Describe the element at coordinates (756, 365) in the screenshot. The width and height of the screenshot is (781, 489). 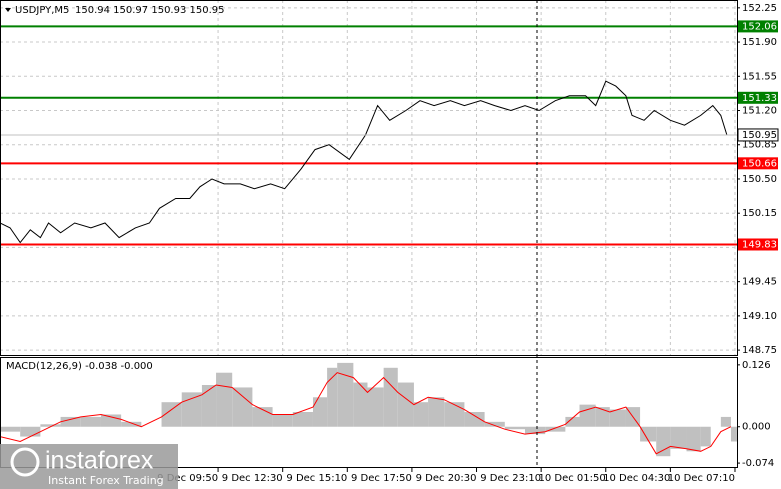
I see `y-tick-label: 0.126` at that location.